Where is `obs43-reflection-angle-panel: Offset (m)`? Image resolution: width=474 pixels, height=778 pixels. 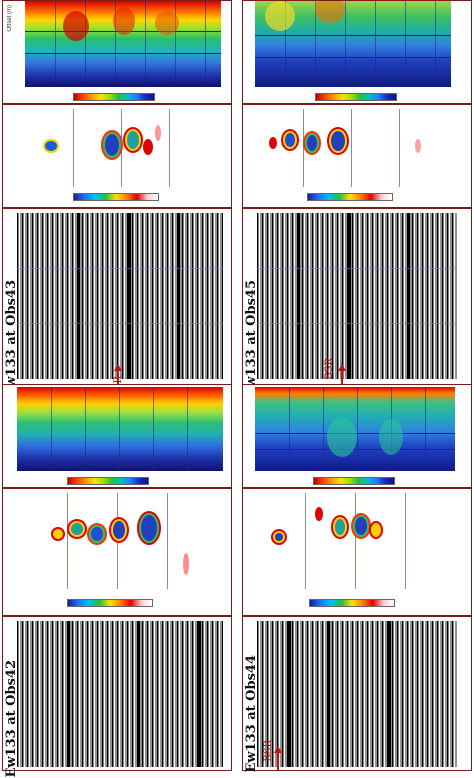 obs43-reflection-angle-panel: Offset (m) is located at coordinates (117, 52).